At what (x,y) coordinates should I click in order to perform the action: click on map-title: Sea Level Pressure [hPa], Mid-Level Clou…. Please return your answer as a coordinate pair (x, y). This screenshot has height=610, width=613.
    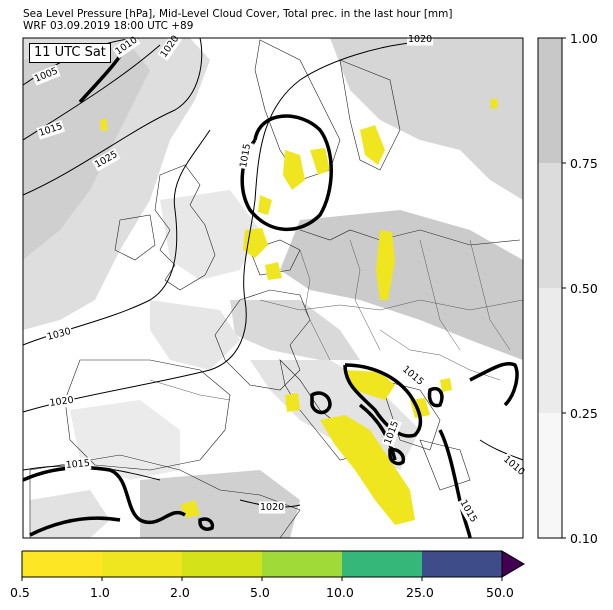
    Looking at the image, I should click on (238, 14).